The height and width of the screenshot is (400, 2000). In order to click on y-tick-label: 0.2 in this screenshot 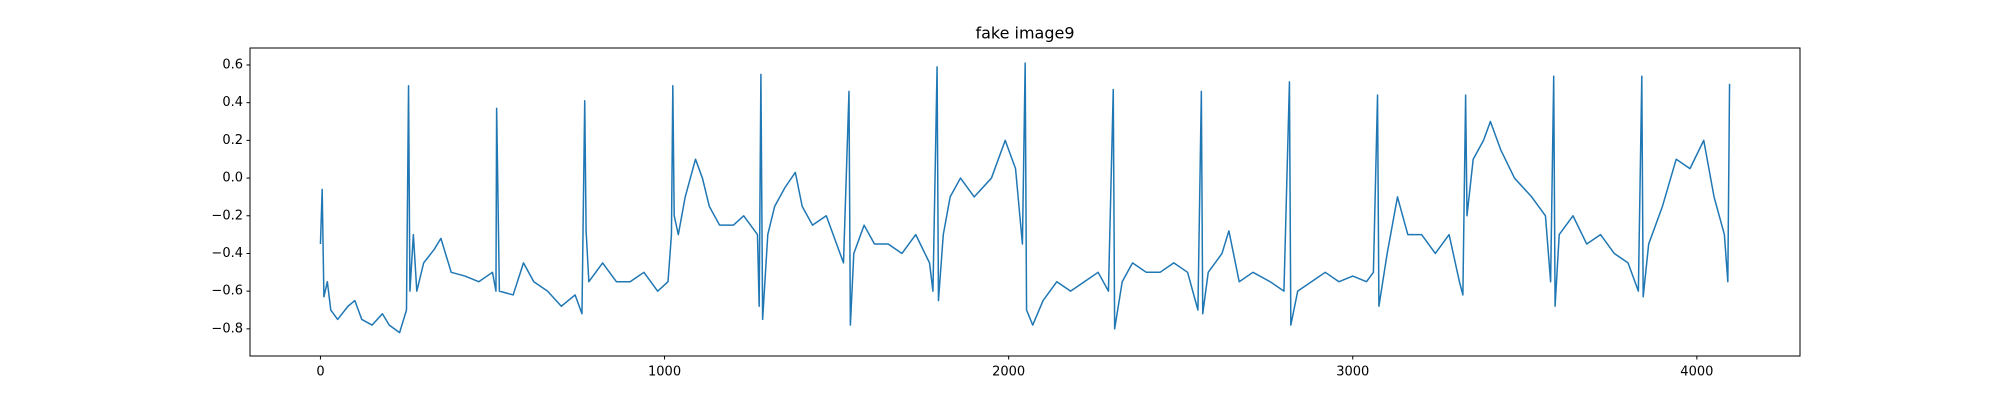, I will do `click(232, 140)`.